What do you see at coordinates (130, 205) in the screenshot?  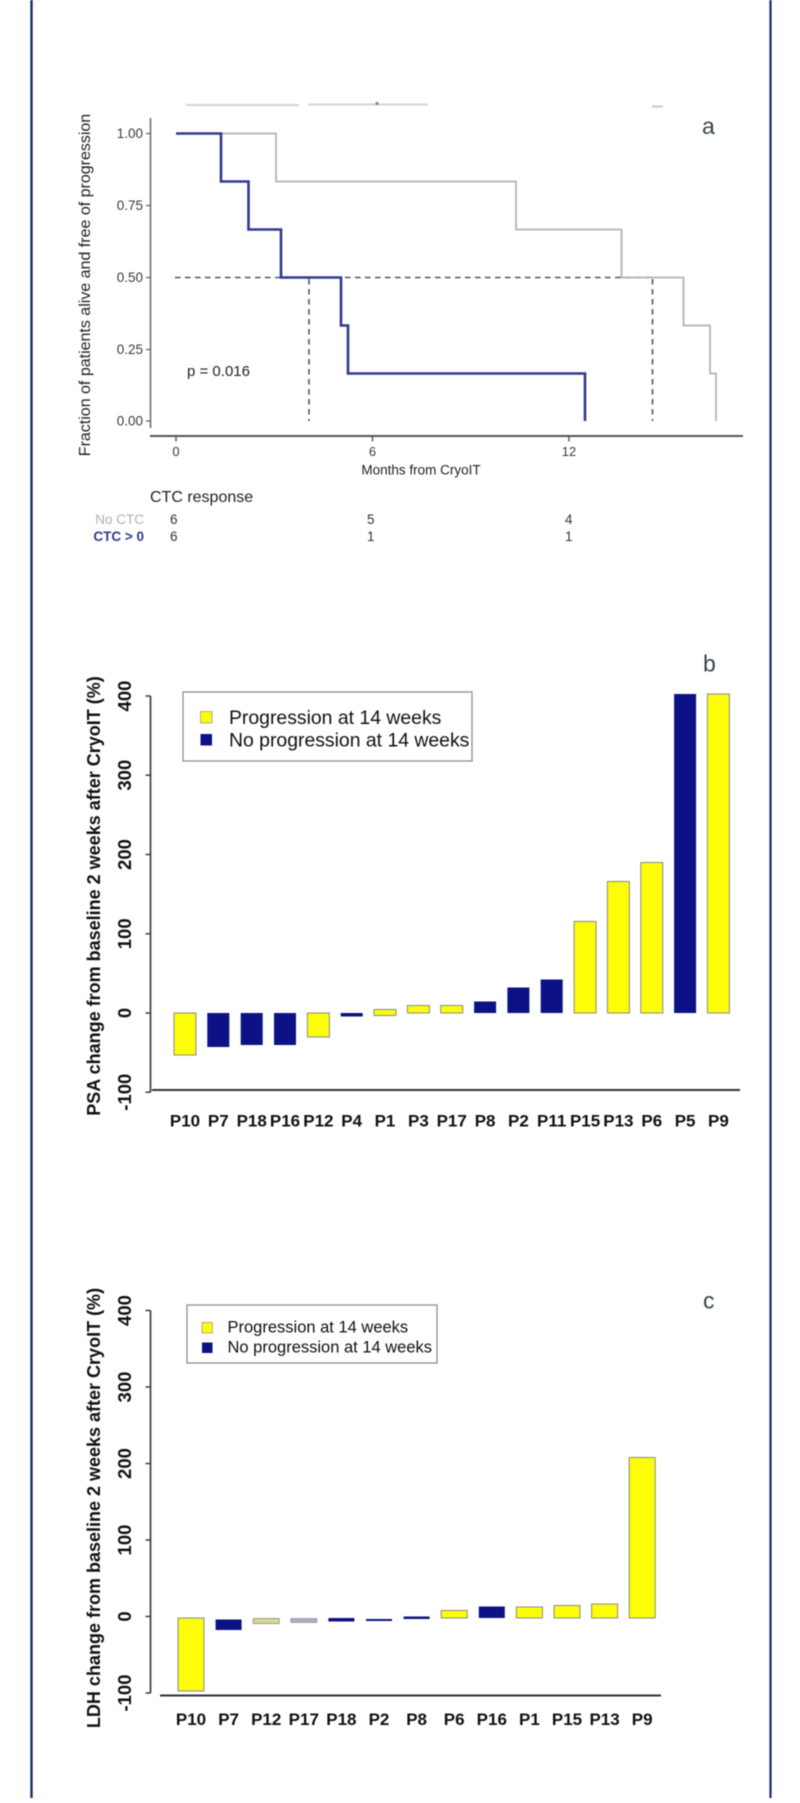 I see `svg-text: 0.75` at bounding box center [130, 205].